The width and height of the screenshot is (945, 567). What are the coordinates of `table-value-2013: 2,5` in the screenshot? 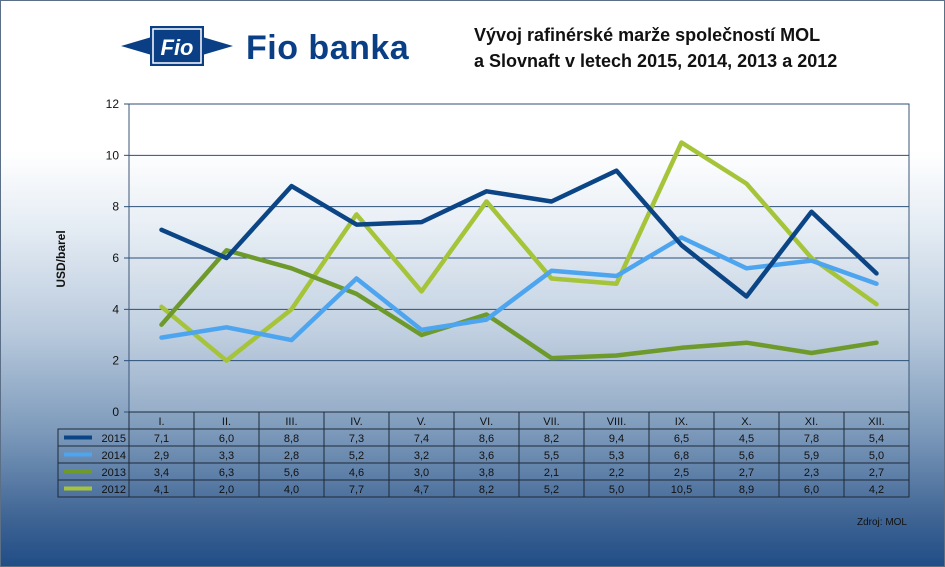 It's located at (681, 473).